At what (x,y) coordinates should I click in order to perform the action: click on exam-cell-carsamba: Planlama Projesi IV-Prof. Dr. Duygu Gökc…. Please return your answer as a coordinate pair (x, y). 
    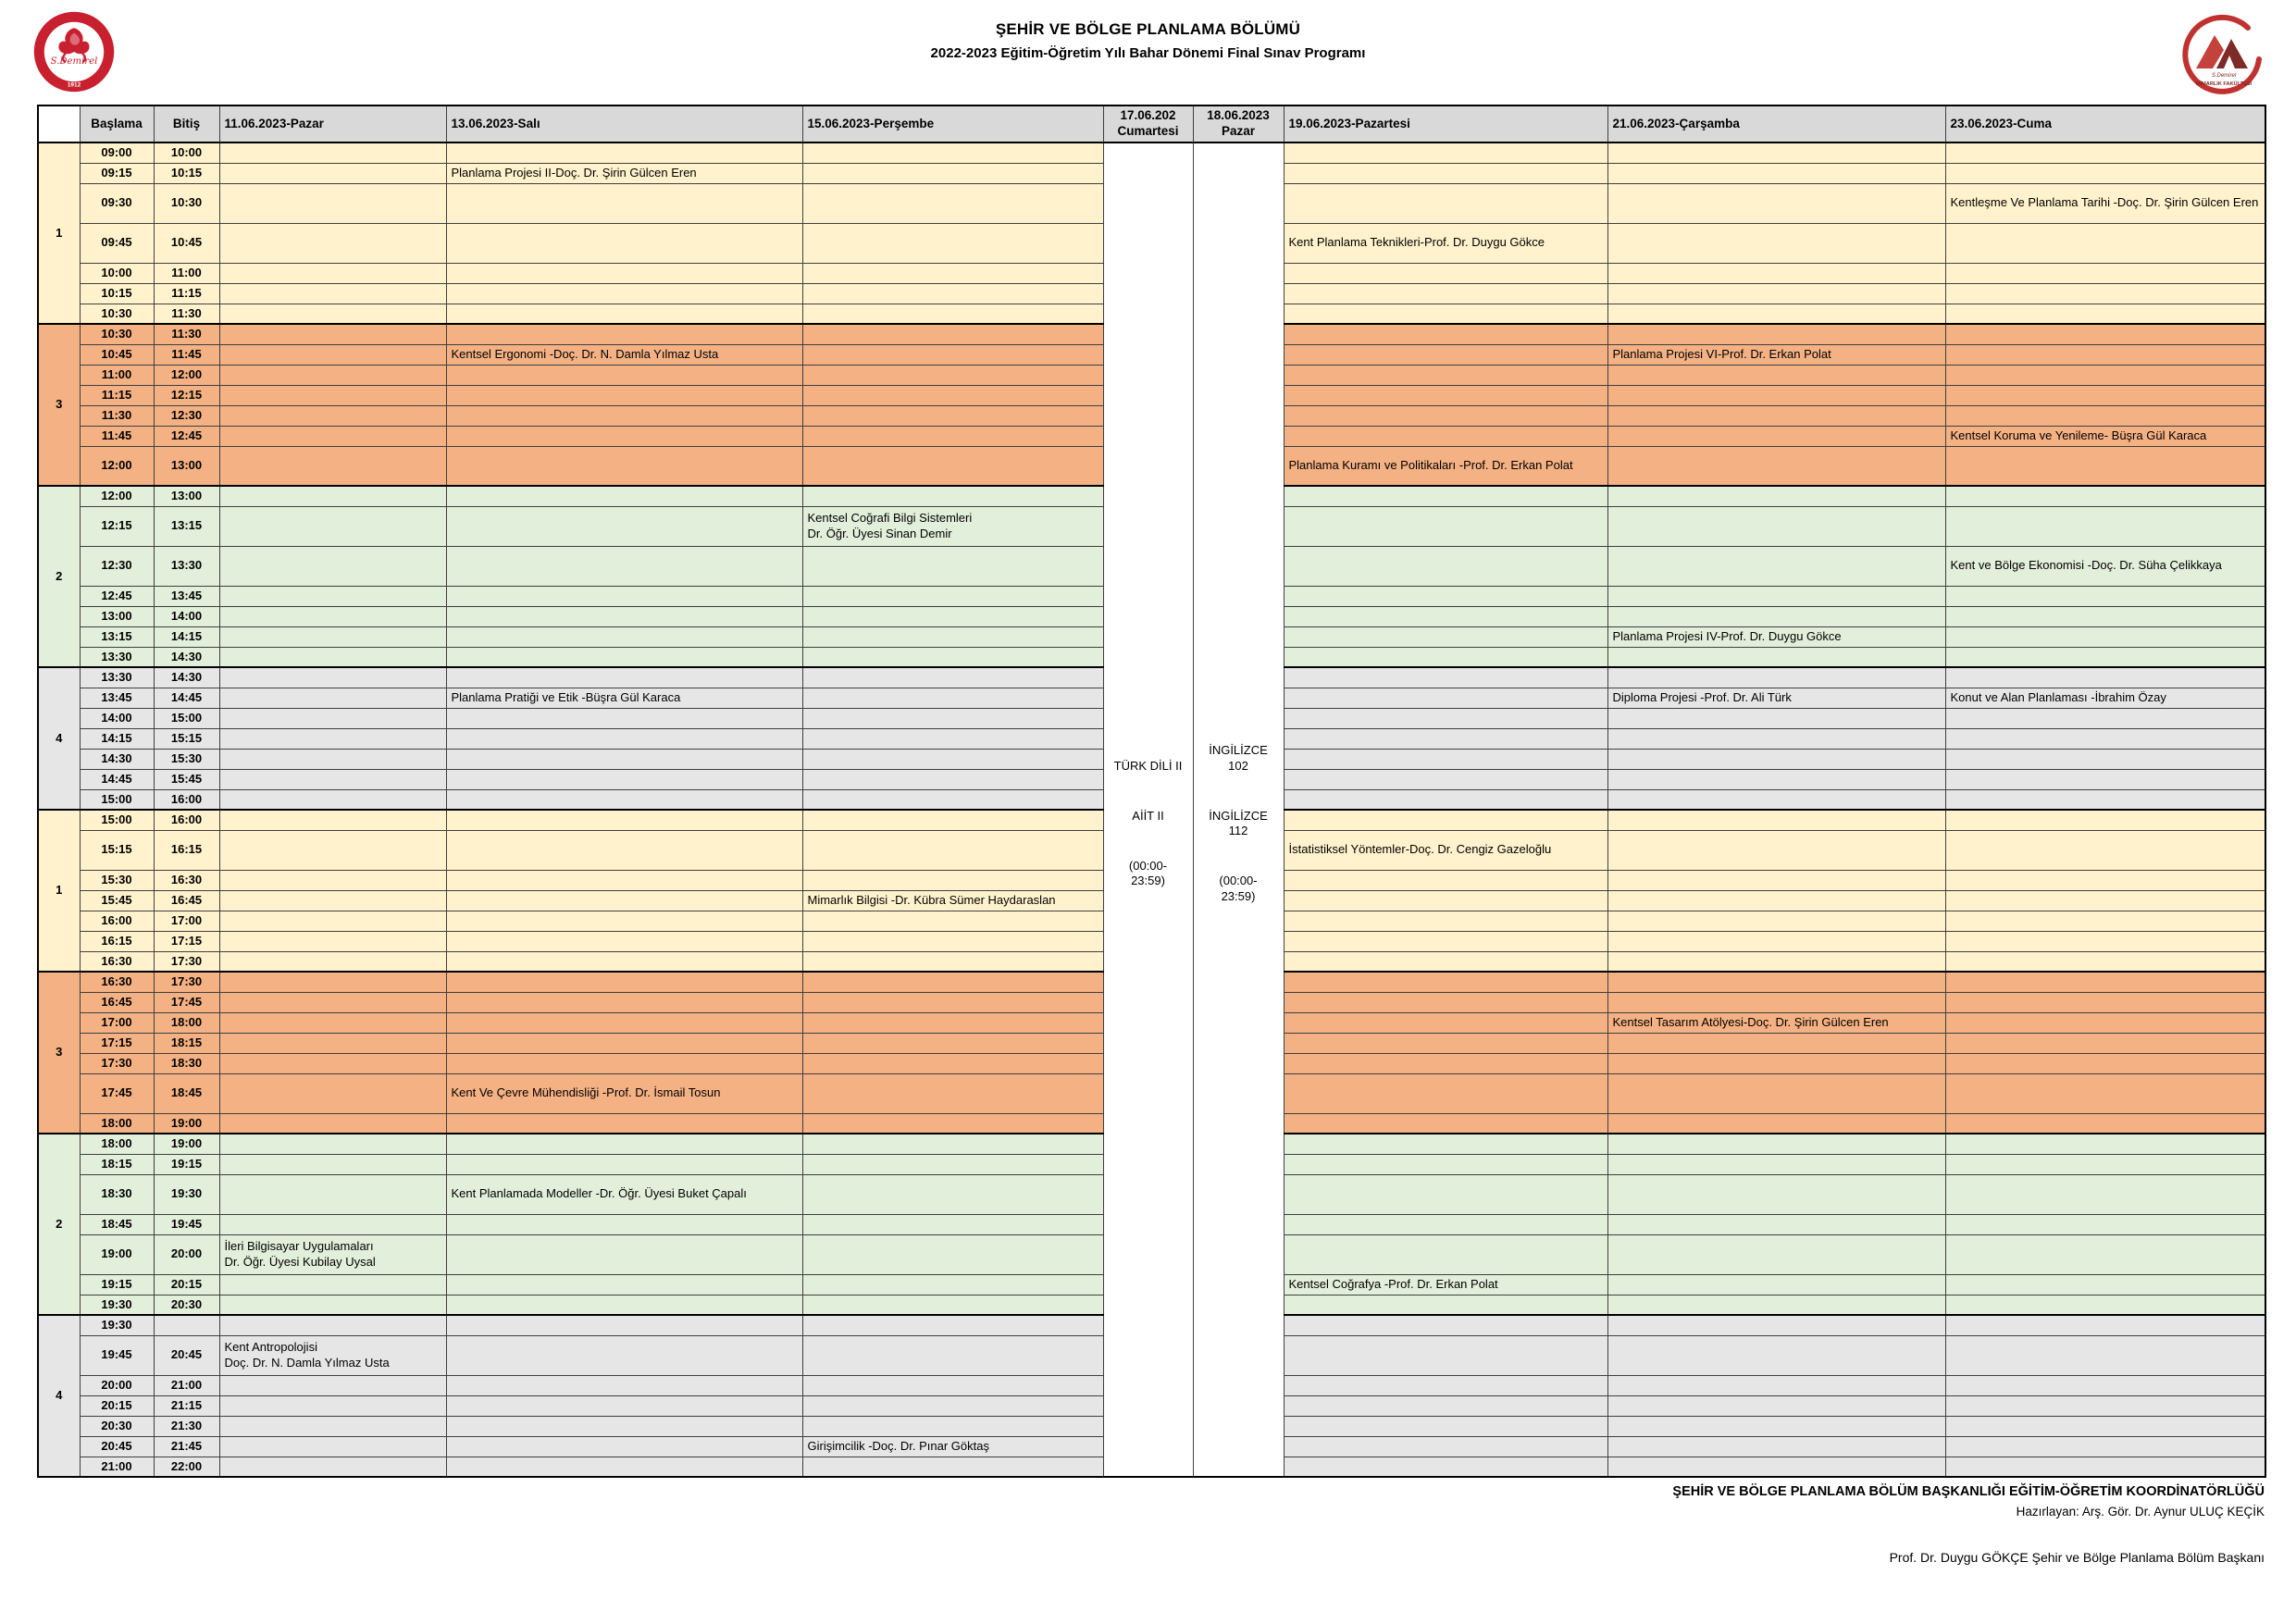
    Looking at the image, I should click on (1777, 637).